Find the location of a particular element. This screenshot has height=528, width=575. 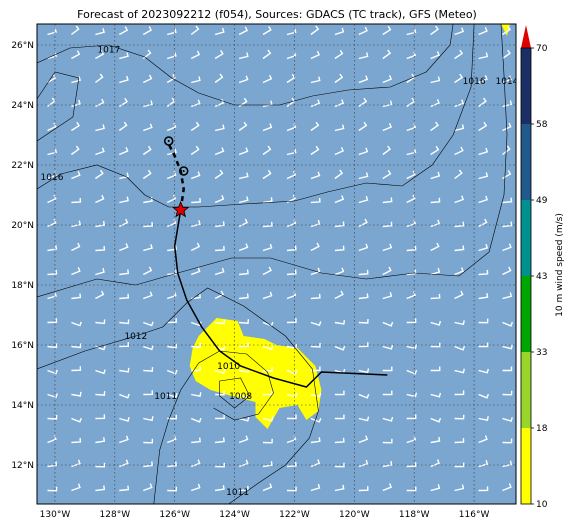

lon-tick-label: 128°W is located at coordinates (115, 515).